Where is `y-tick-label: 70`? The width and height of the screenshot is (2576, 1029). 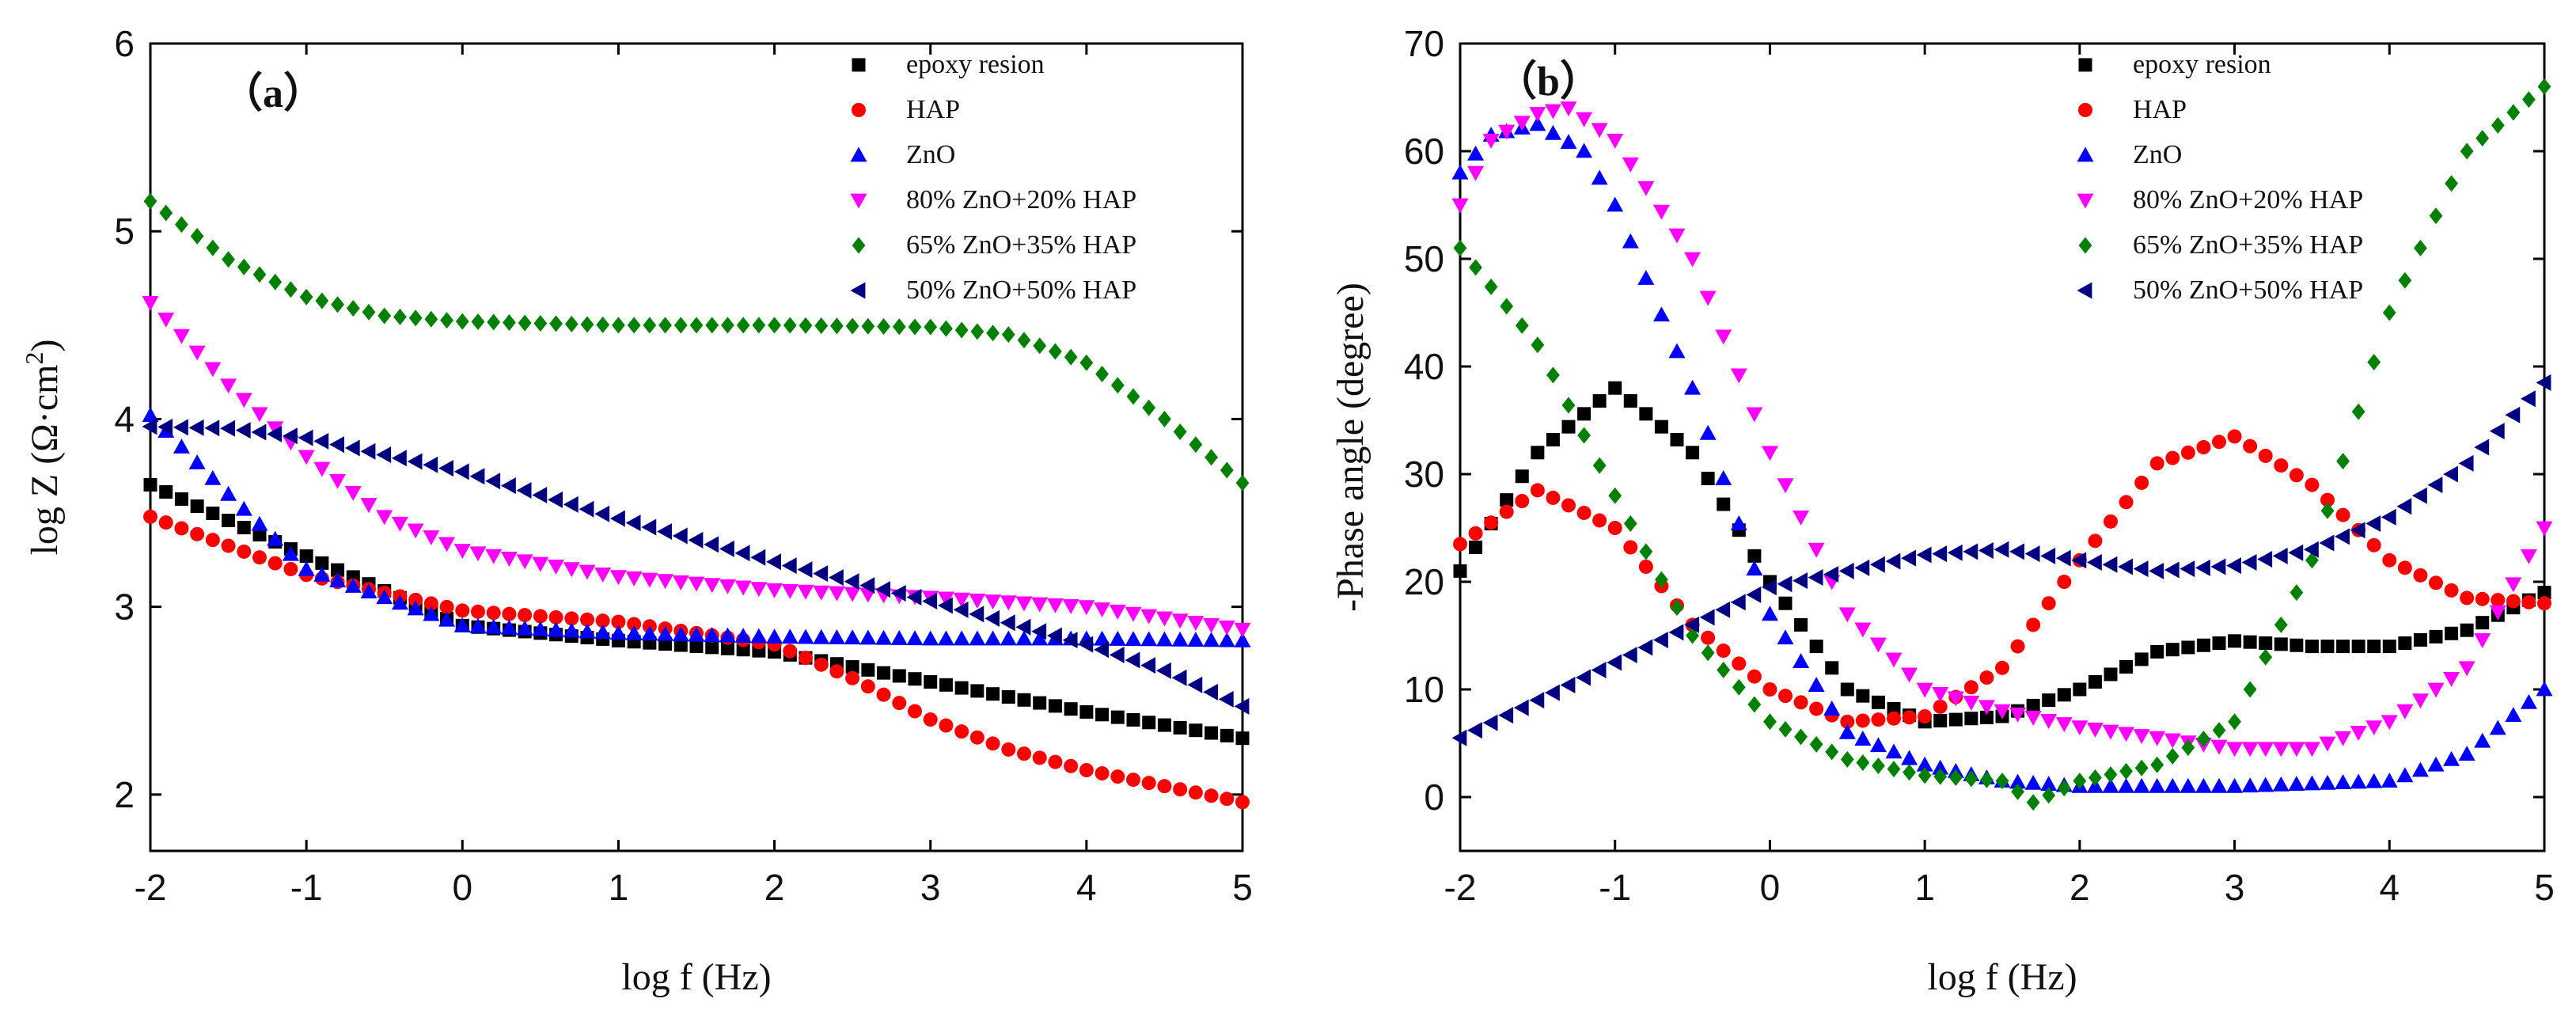 y-tick-label: 70 is located at coordinates (1424, 43).